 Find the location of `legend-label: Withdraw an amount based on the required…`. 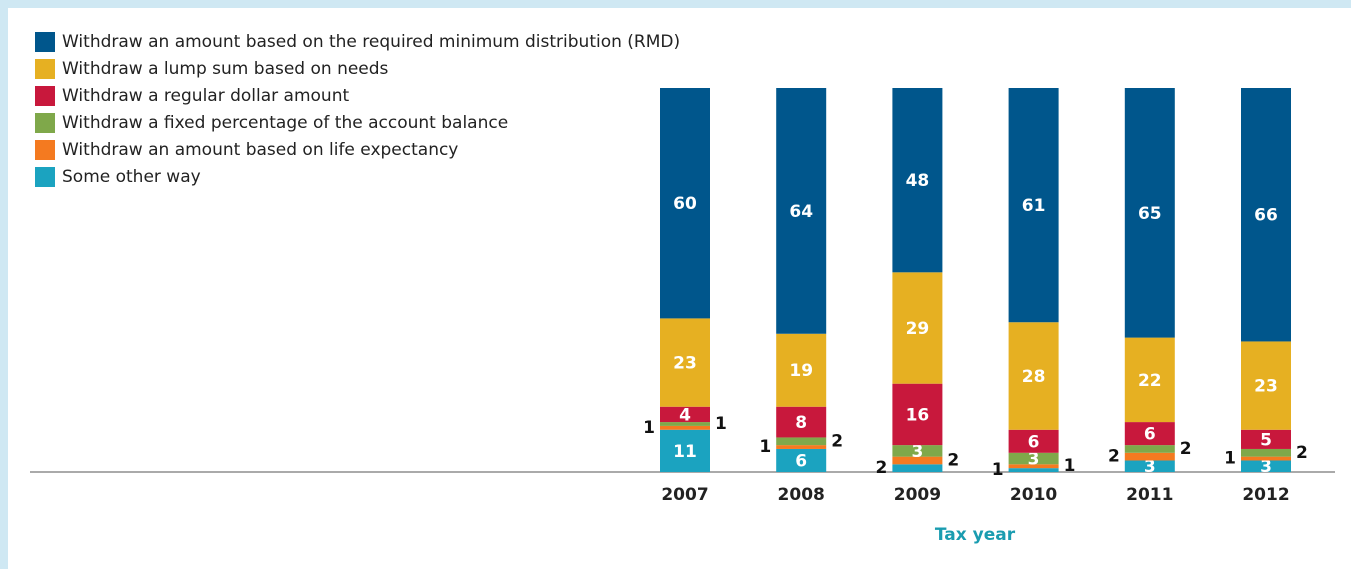

legend-label: Withdraw an amount based on the required… is located at coordinates (371, 42).